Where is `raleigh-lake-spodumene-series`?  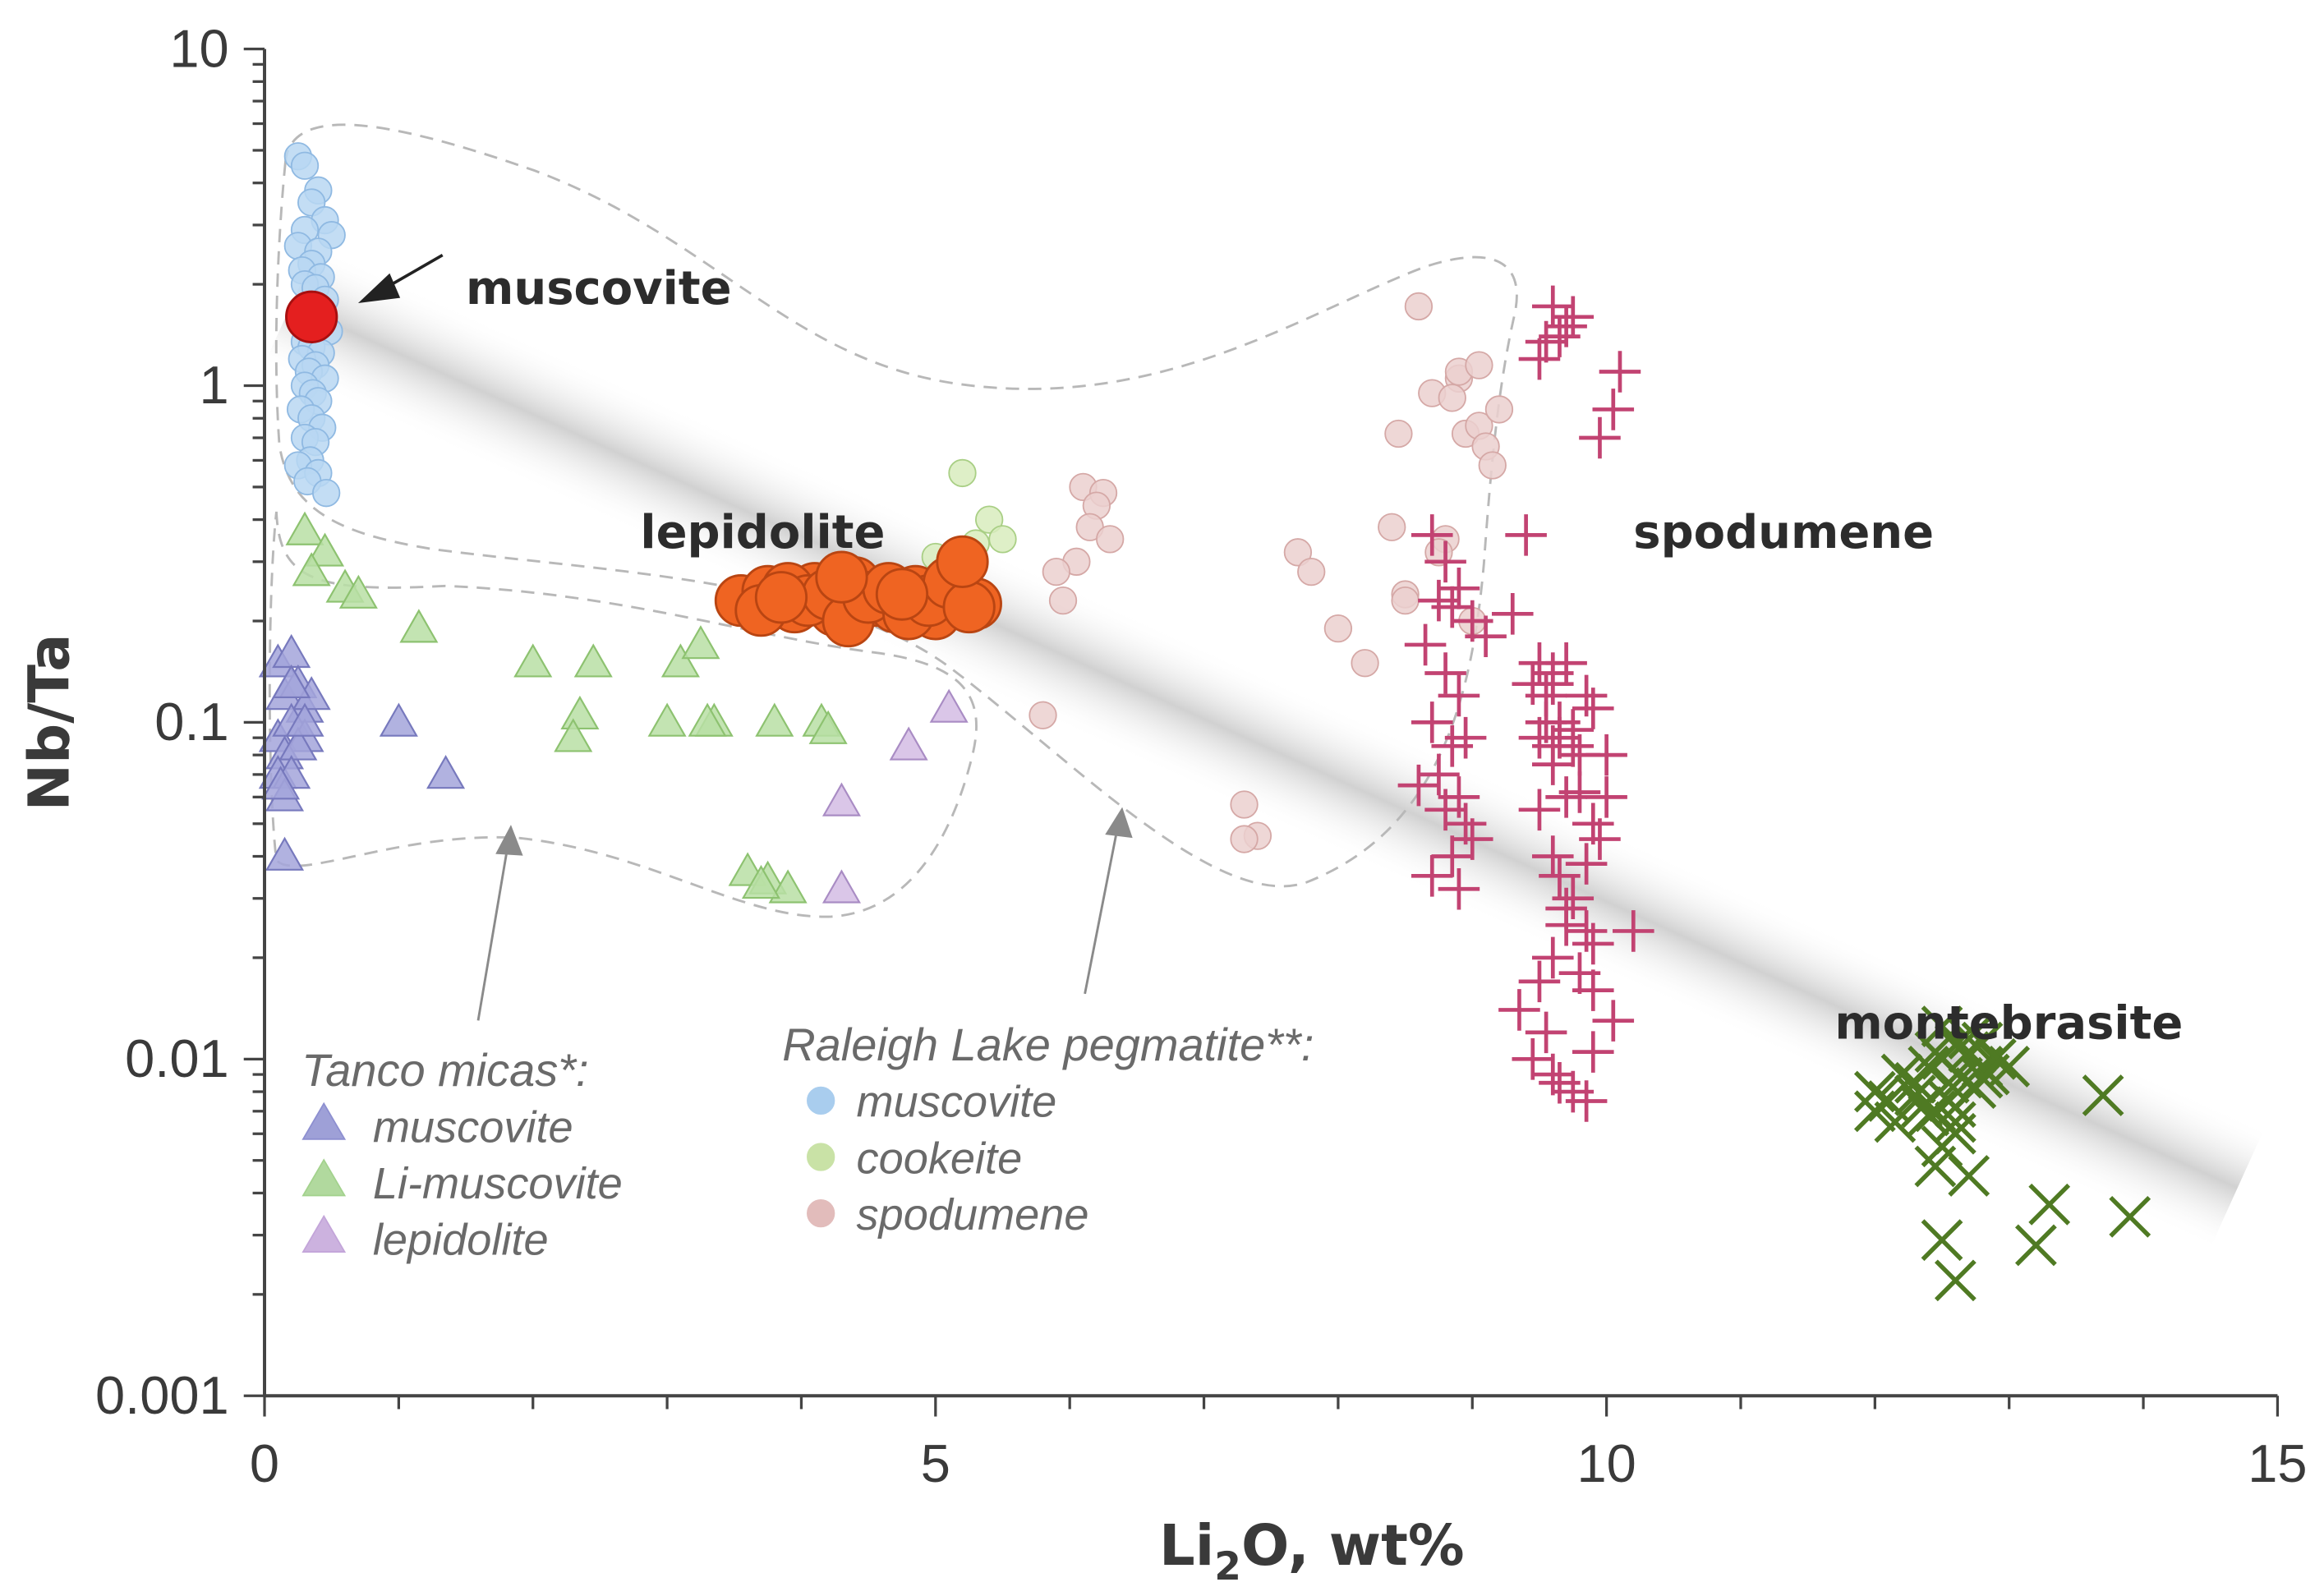 raleigh-lake-spodumene-series is located at coordinates (1271, 572).